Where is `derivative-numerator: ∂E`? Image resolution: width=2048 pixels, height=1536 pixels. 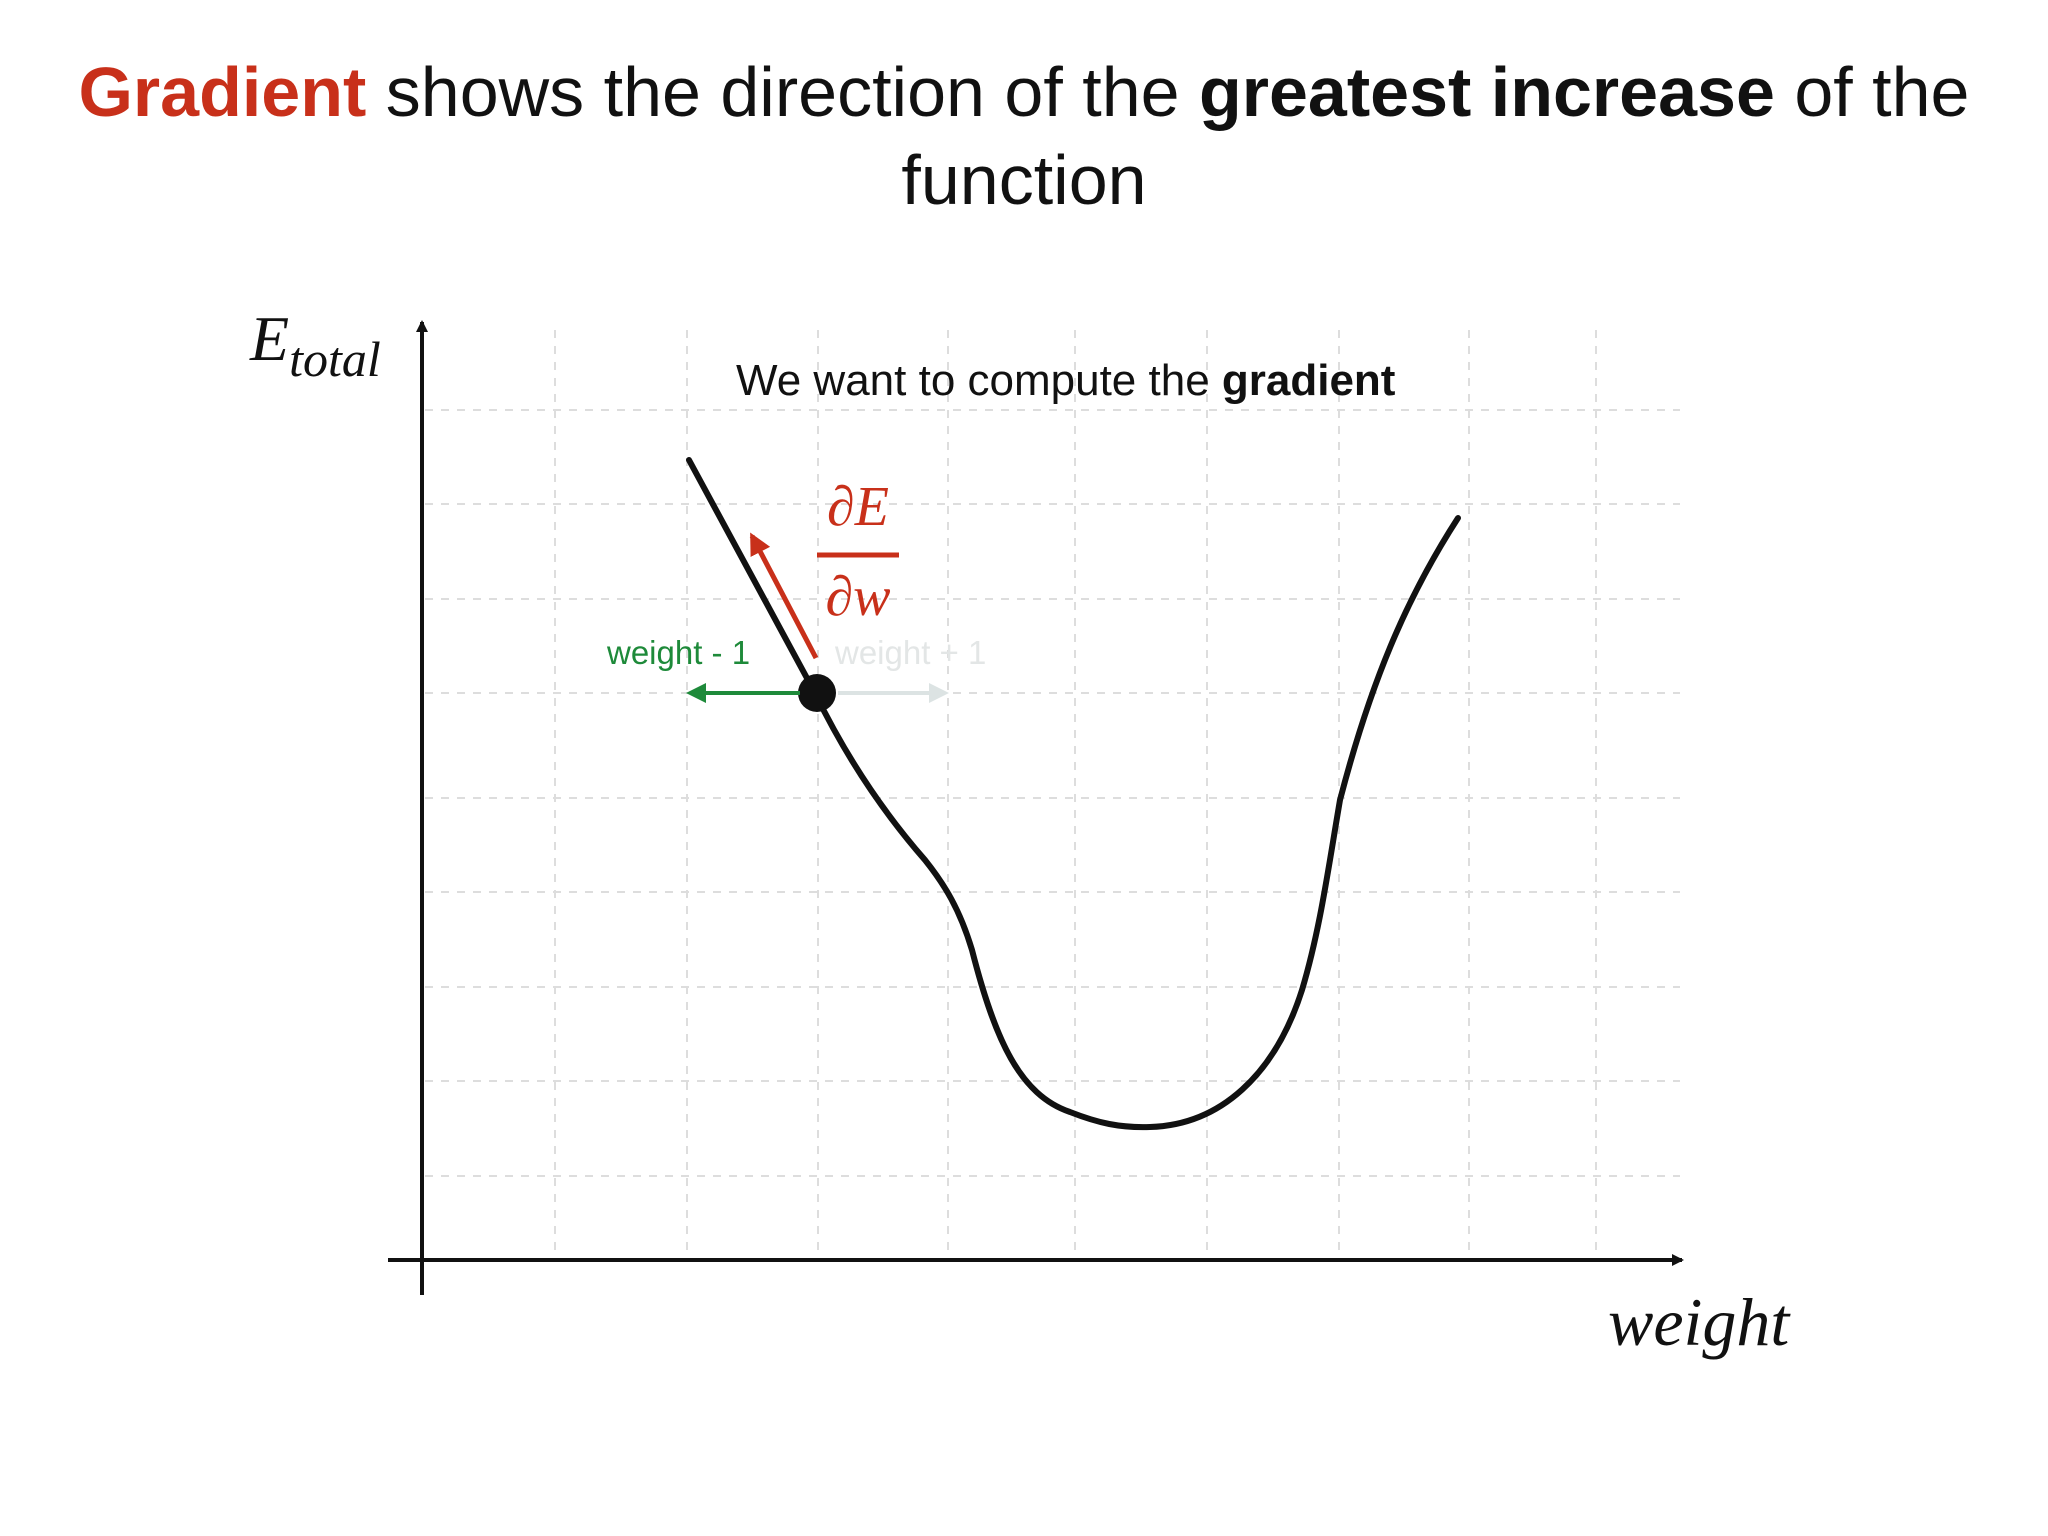 derivative-numerator: ∂E is located at coordinates (858, 507).